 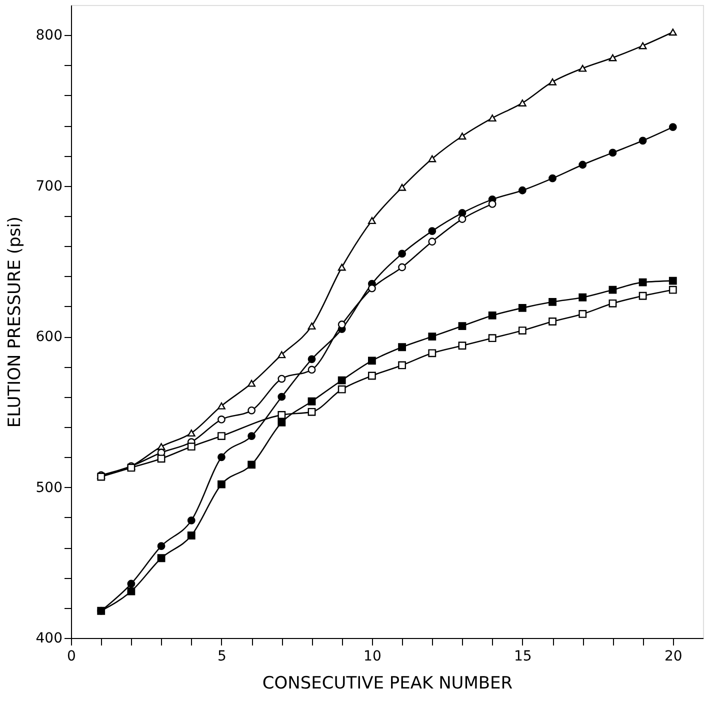 I want to click on x-tick-label: 0, so click(x=71, y=656).